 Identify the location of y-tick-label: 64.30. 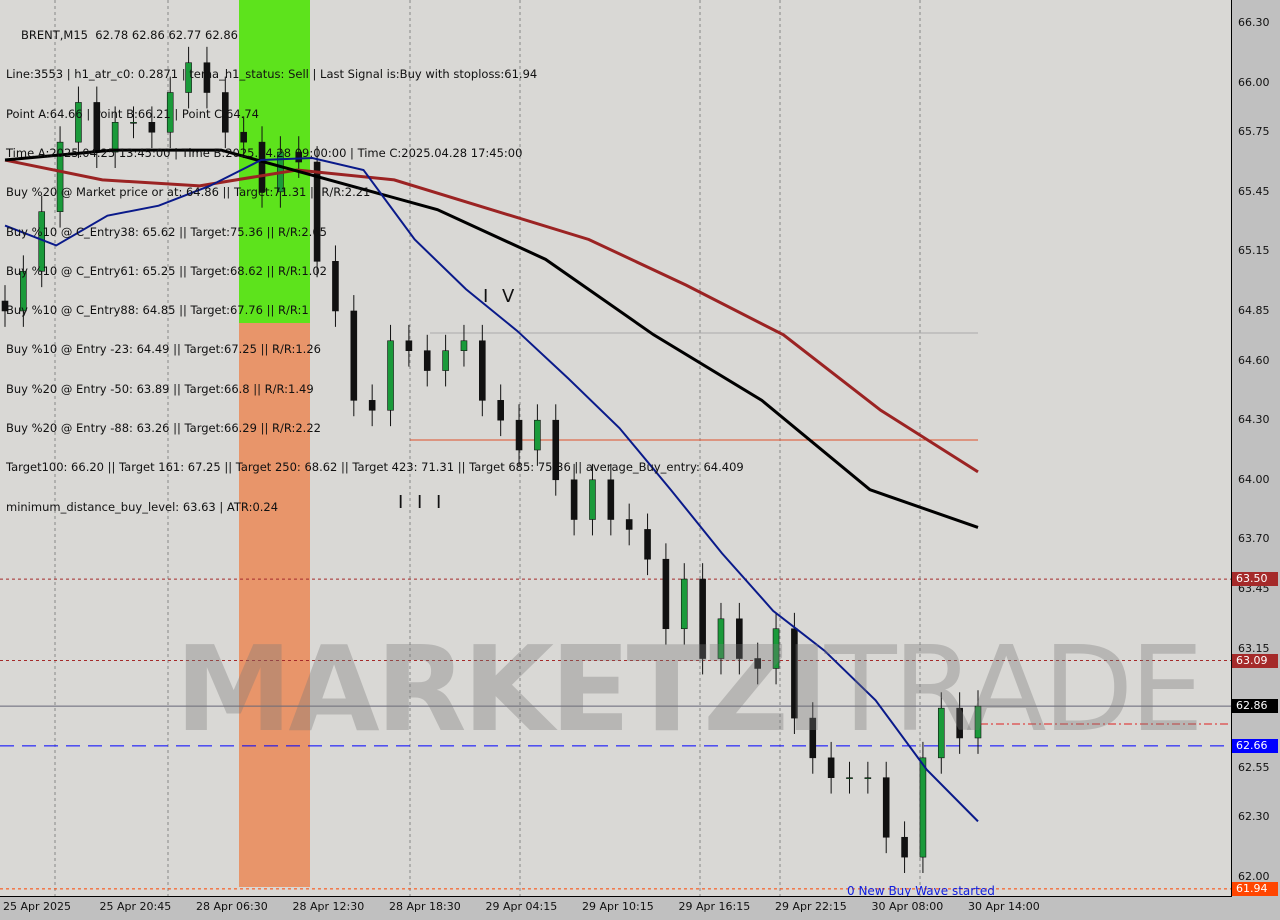
(1254, 420).